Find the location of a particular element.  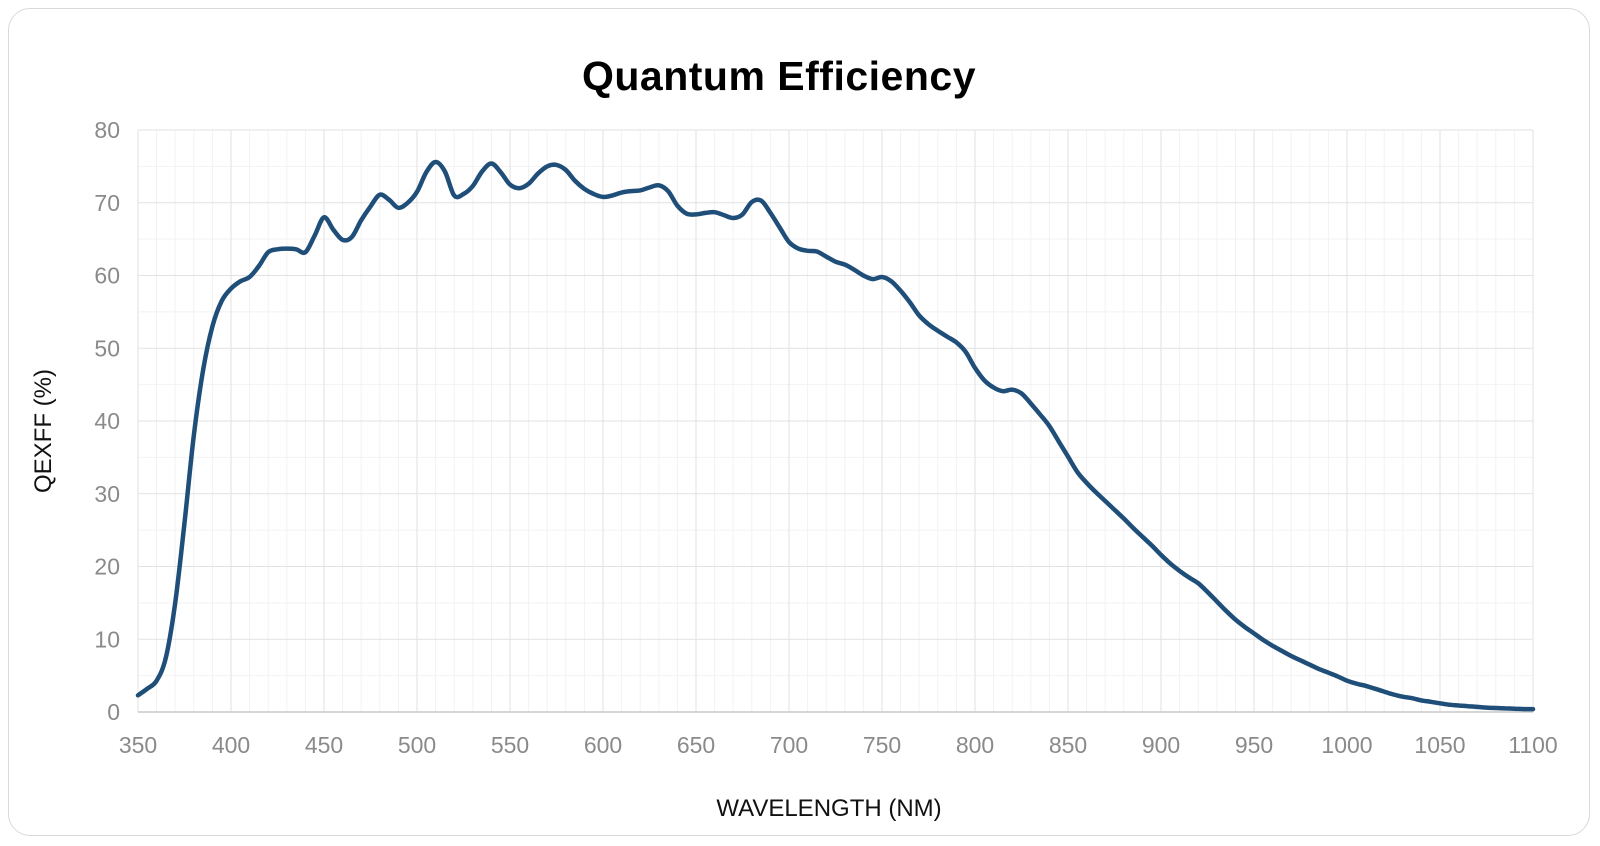

x-tick-label: 750 is located at coordinates (882, 745).